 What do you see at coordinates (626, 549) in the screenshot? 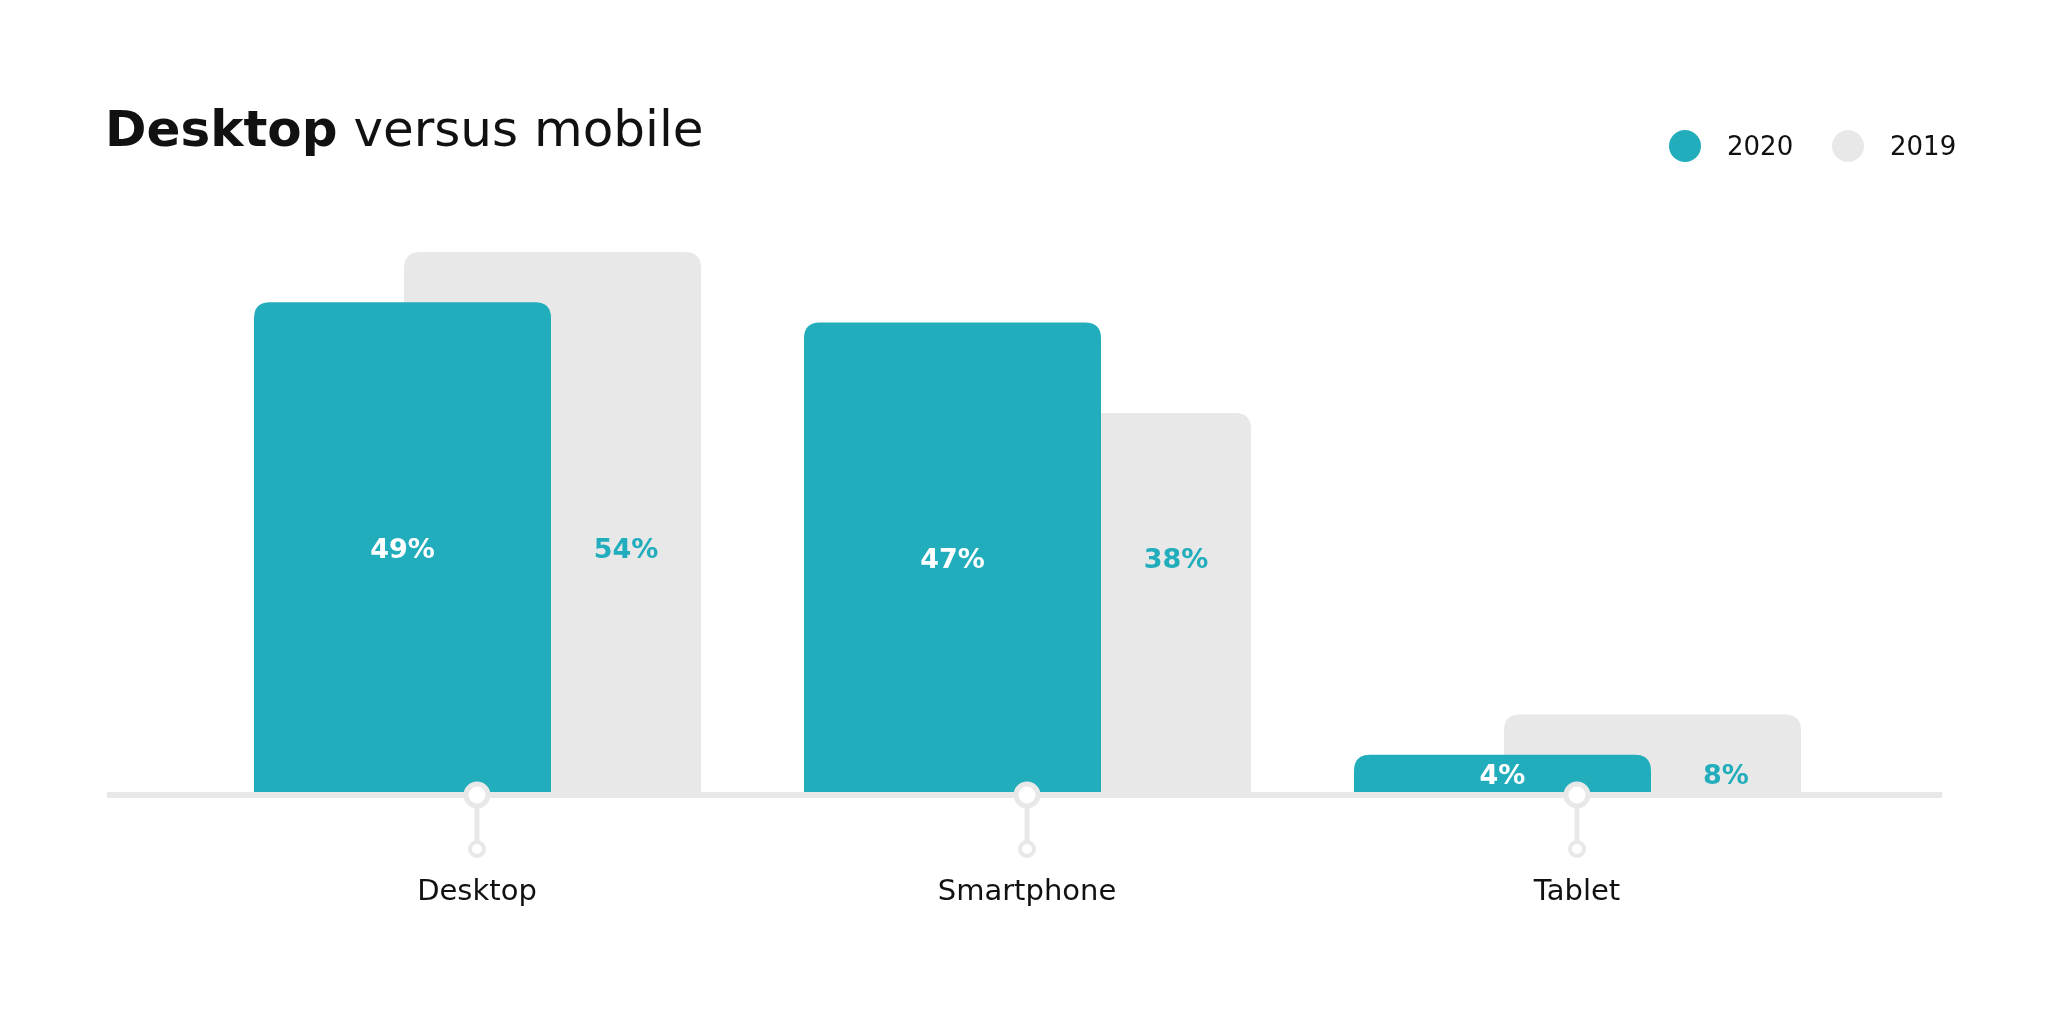
I see `data-label: 54%` at bounding box center [626, 549].